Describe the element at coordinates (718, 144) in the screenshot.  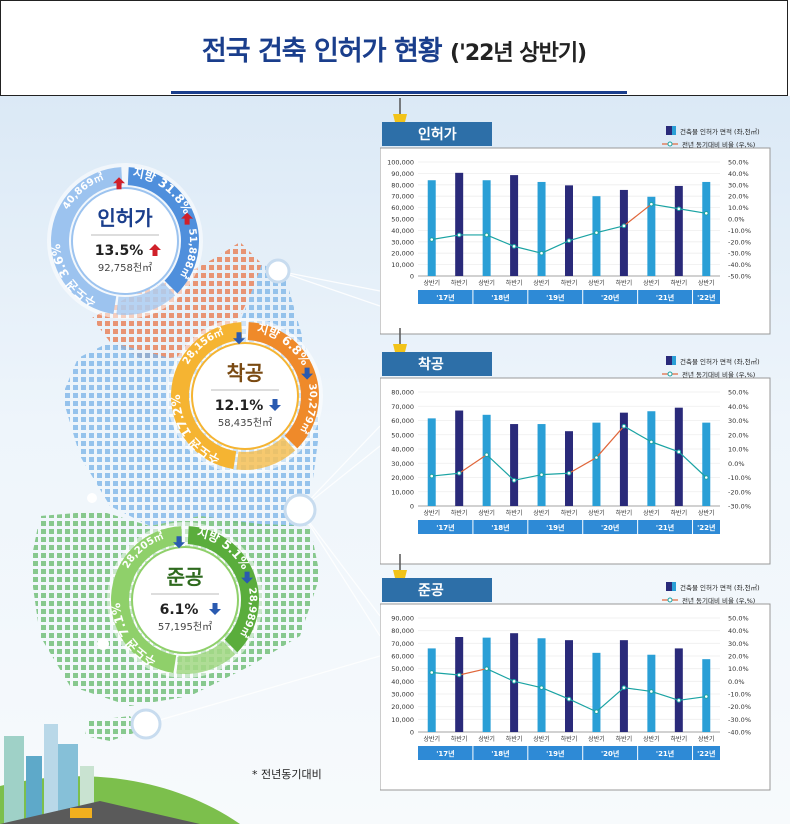
I see `legend-line-label: 전년 동기대비 비율 (우,%)` at that location.